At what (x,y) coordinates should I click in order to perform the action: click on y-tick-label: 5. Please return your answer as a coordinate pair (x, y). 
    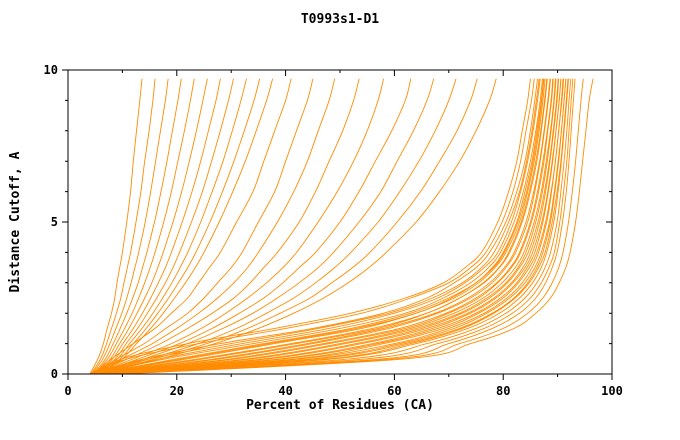
    Looking at the image, I should click on (54, 222).